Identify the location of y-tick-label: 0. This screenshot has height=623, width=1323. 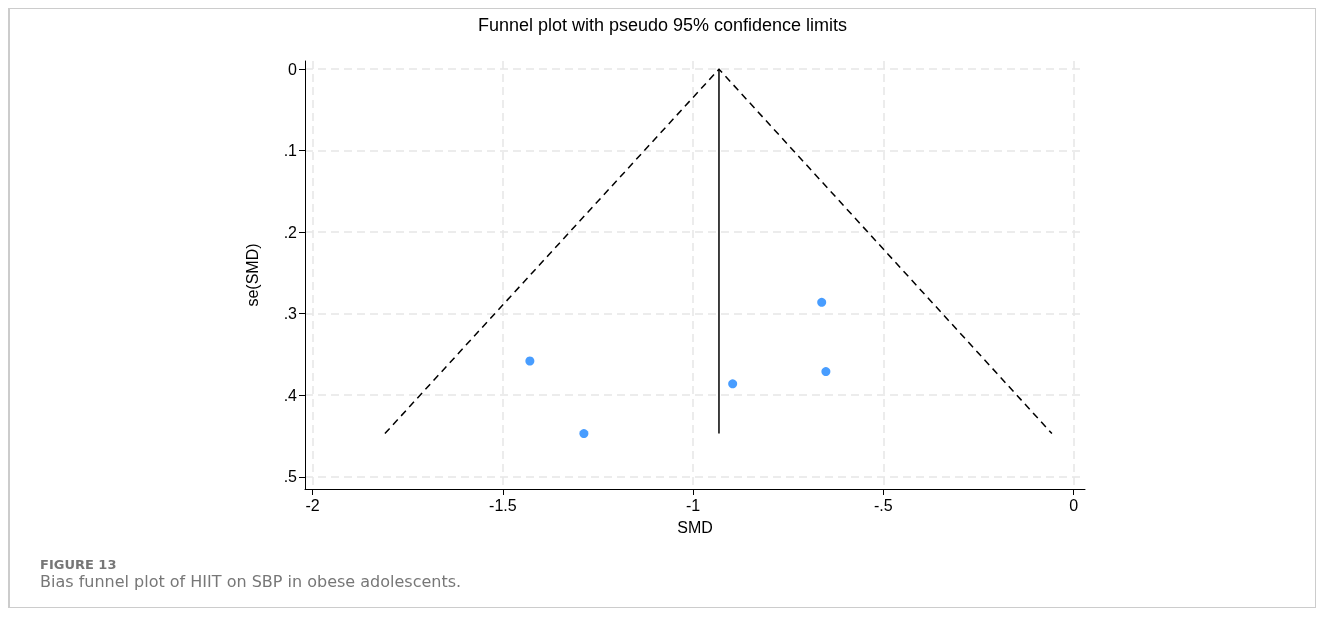
(293, 69).